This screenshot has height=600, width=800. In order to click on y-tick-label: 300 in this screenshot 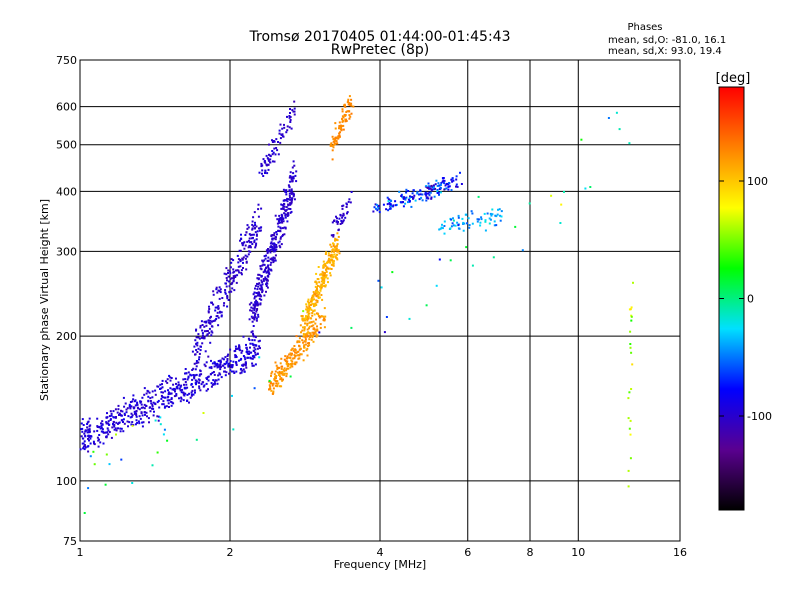, I will do `click(66, 251)`.